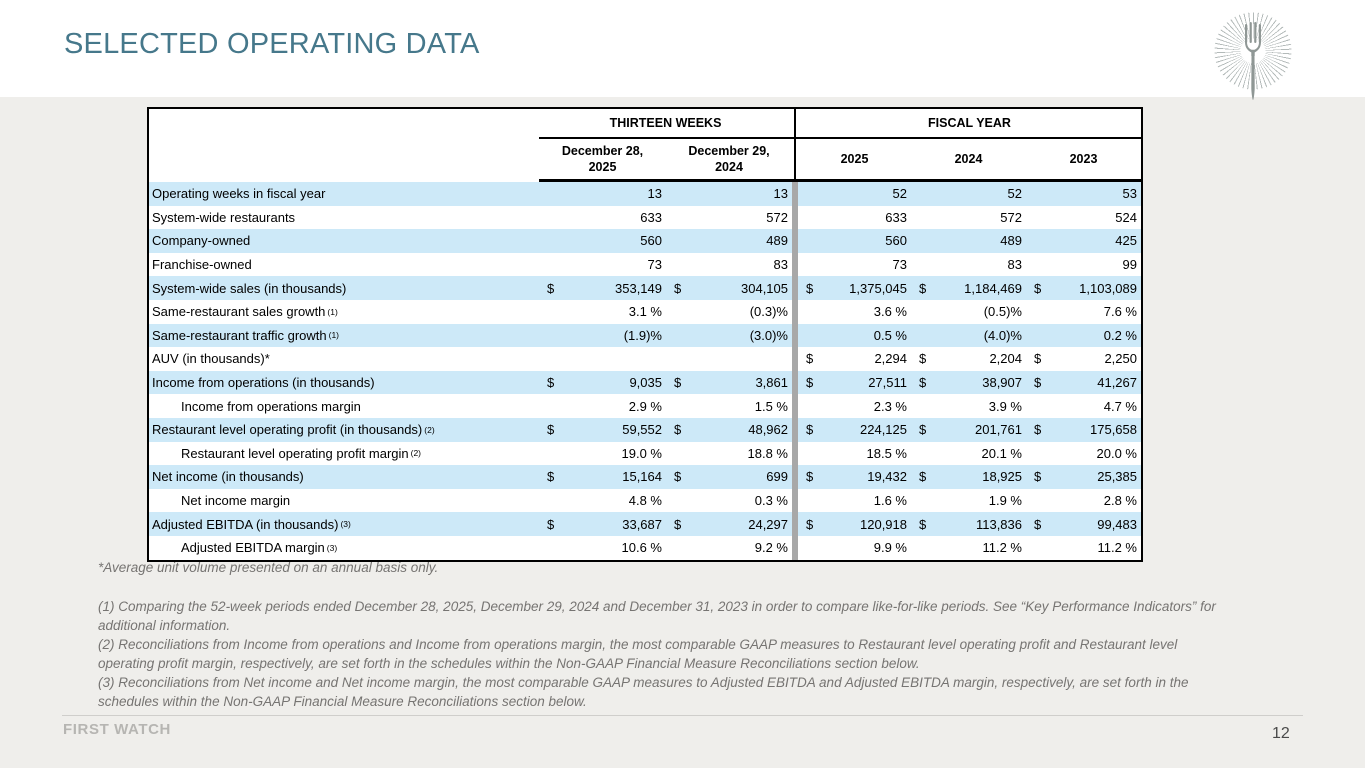  Describe the element at coordinates (729, 430) in the screenshot. I see `value-cell: $48,962` at that location.